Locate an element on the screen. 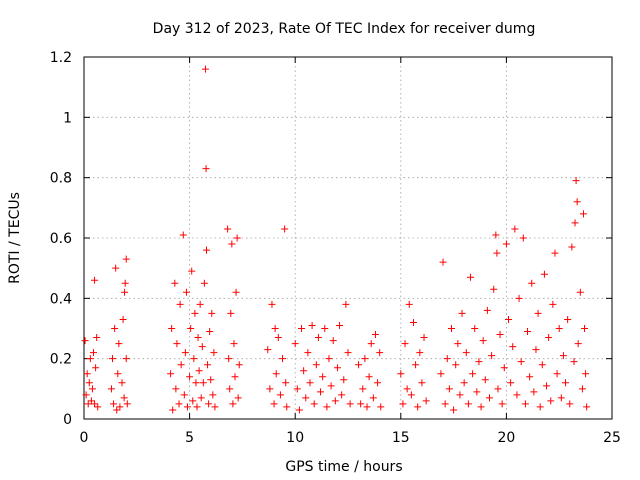 Image resolution: width=640 pixels, height=480 pixels. y-tick-label: 0.6 is located at coordinates (61, 239).